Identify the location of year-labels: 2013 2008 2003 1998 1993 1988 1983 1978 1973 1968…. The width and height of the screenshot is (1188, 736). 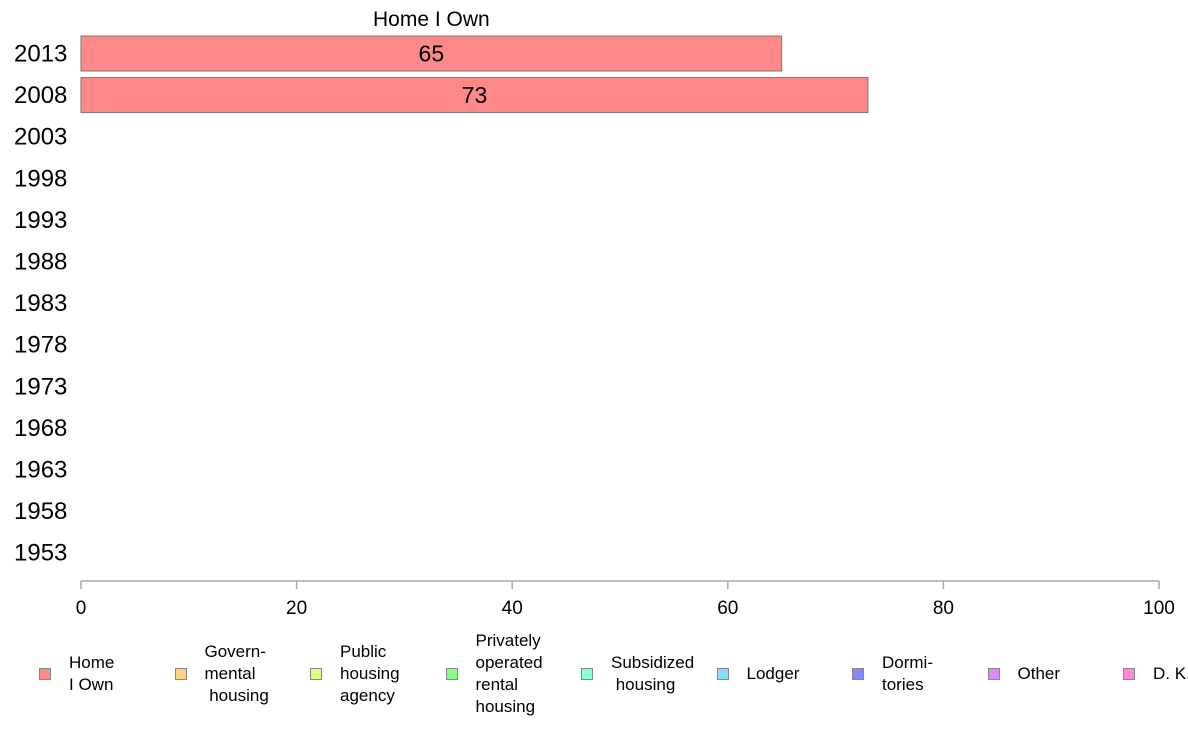
(40, 304).